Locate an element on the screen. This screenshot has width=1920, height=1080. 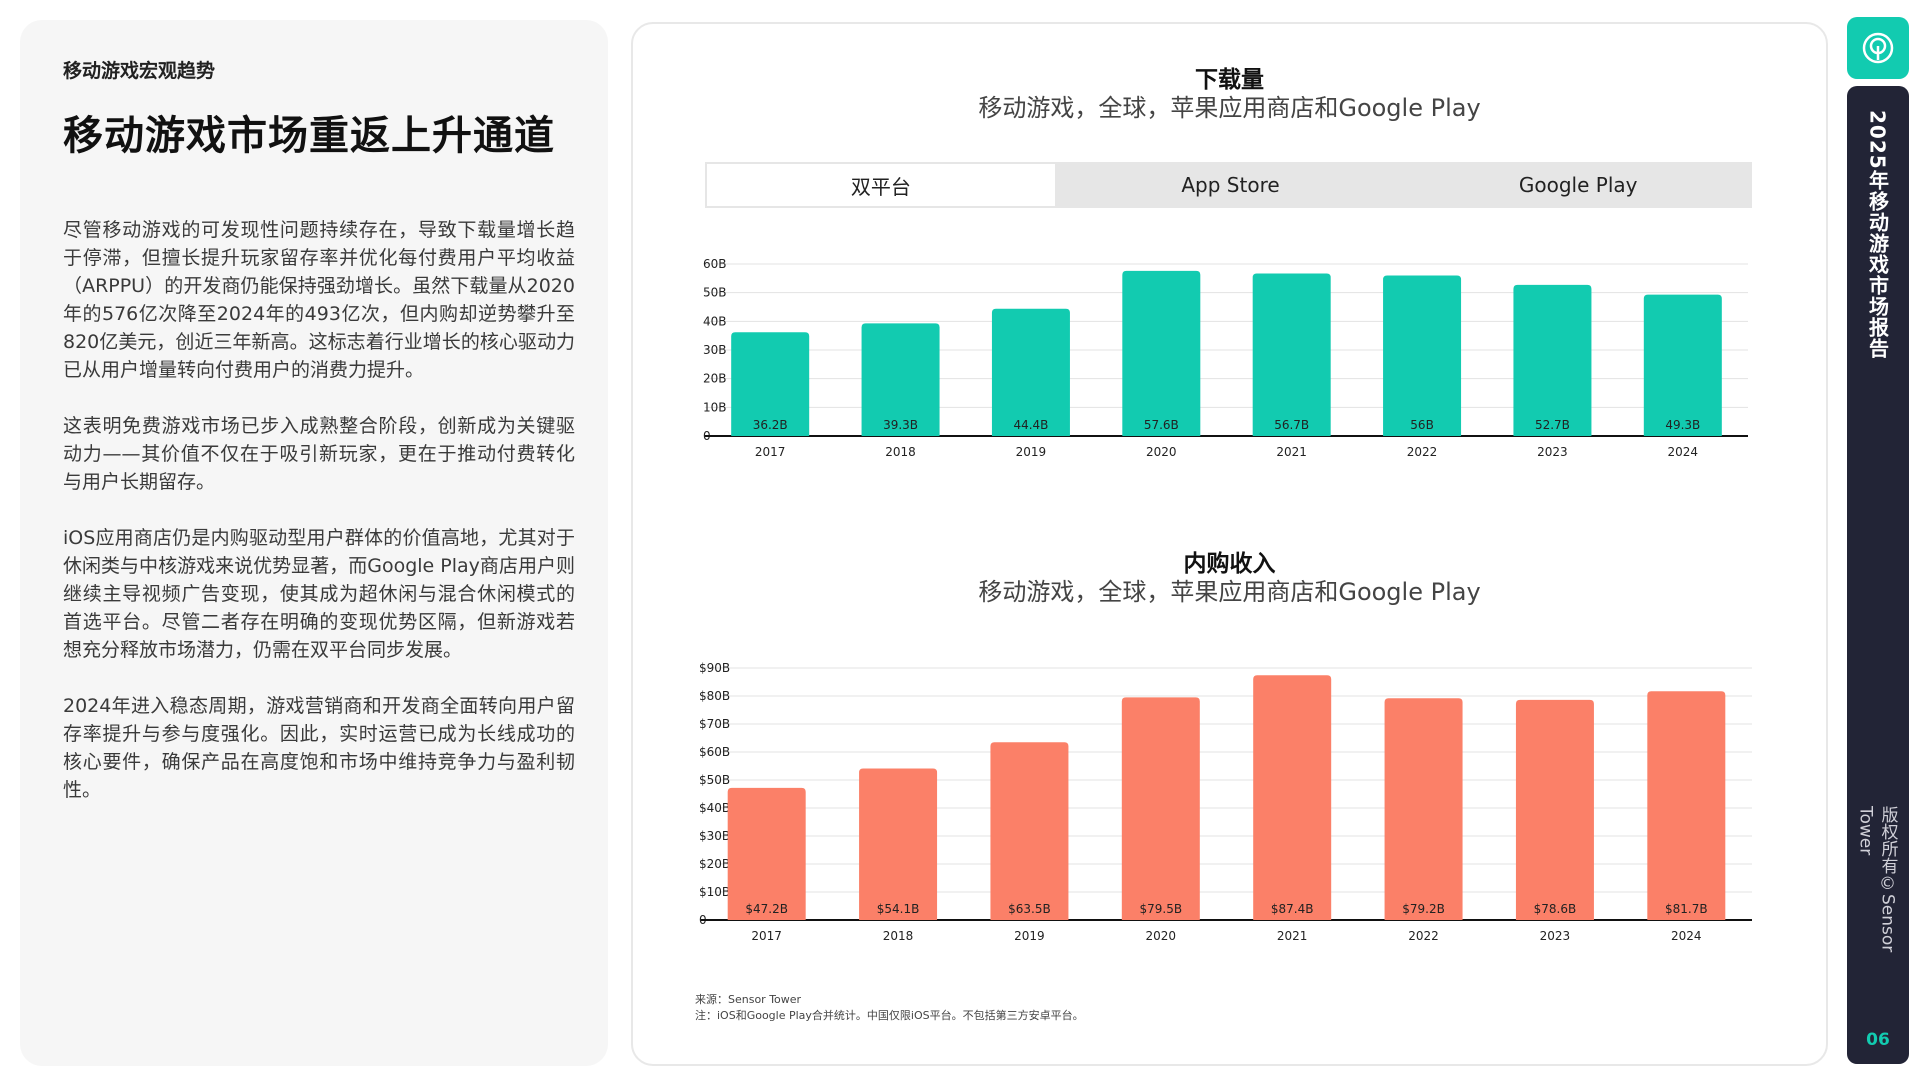
y-tick-label: 40B is located at coordinates (715, 321).